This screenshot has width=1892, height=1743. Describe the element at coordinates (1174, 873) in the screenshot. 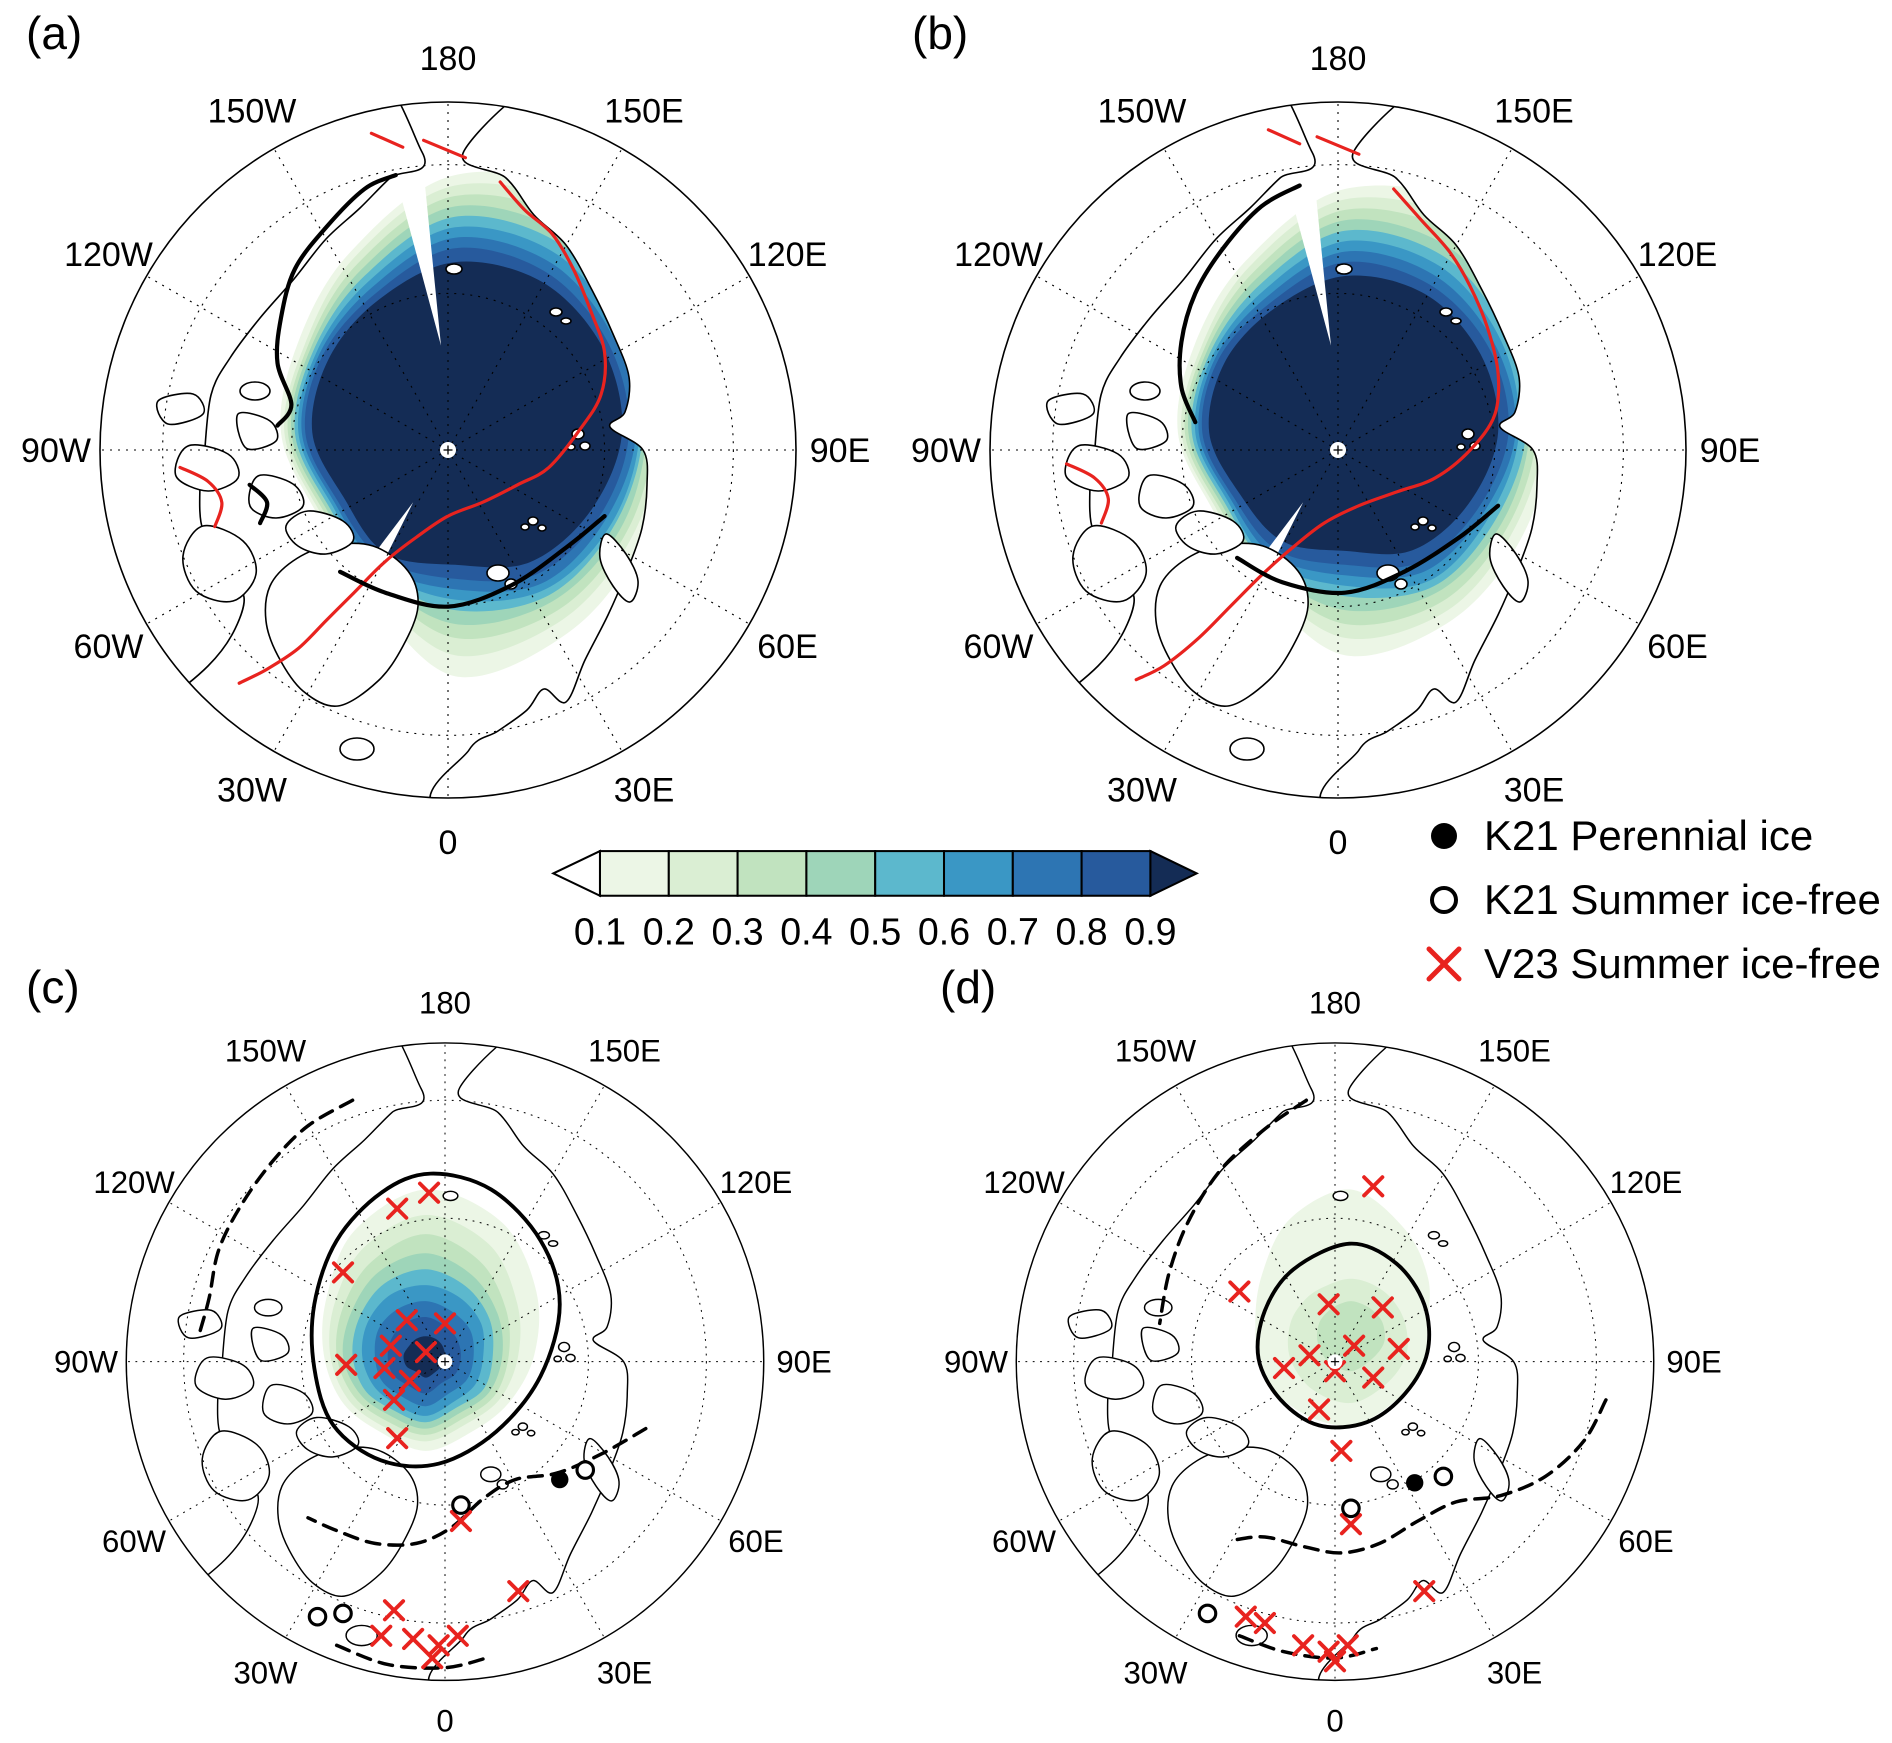

I see `colorbar-over-arrow` at that location.